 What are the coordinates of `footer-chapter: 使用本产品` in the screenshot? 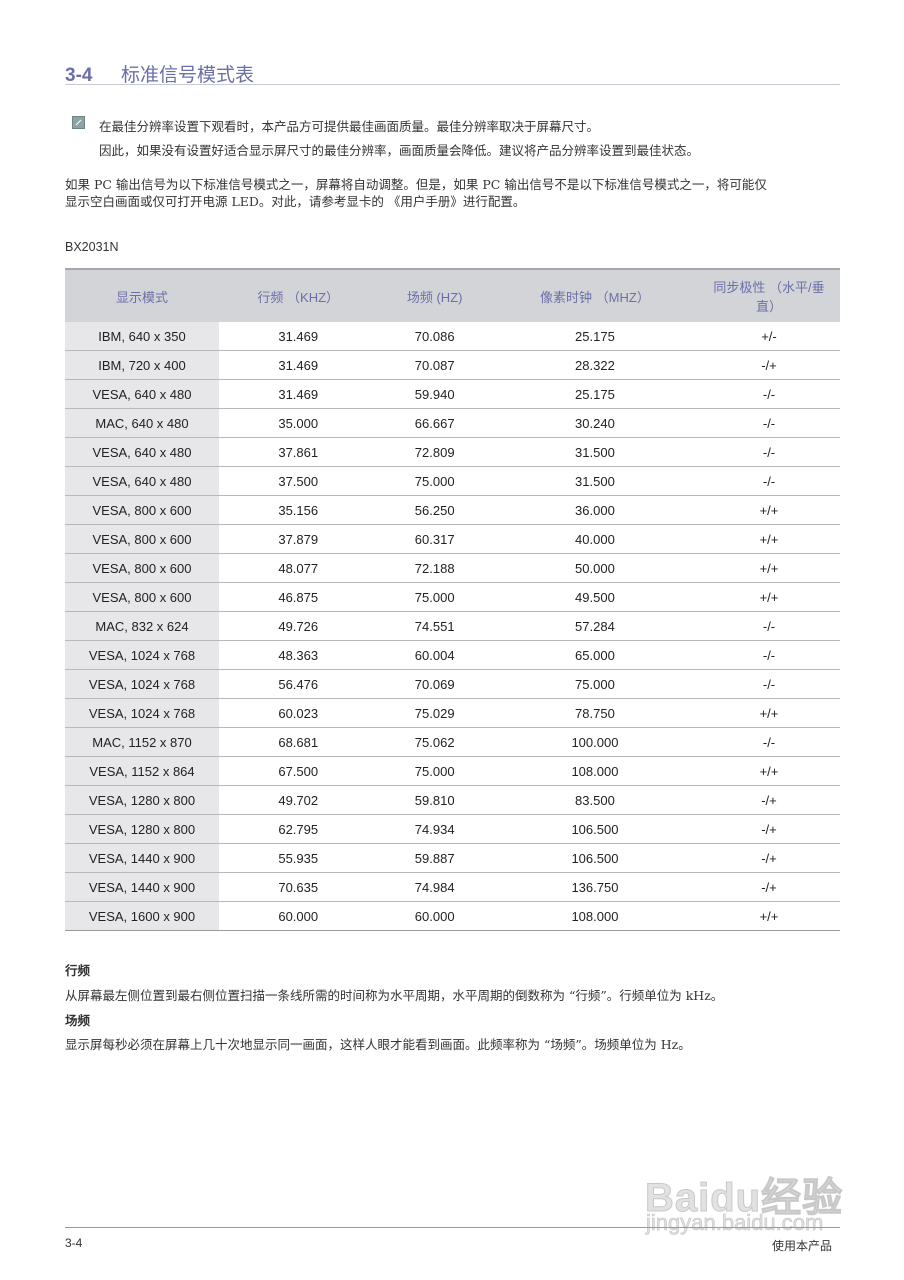 It's located at (802, 1246).